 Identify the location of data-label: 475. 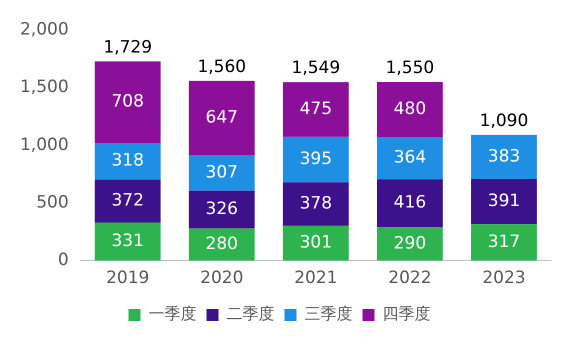
(316, 108).